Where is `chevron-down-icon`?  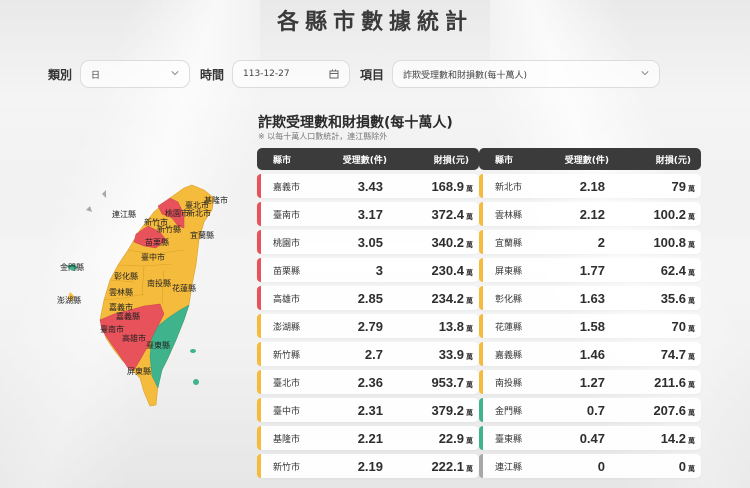
chevron-down-icon is located at coordinates (175, 73).